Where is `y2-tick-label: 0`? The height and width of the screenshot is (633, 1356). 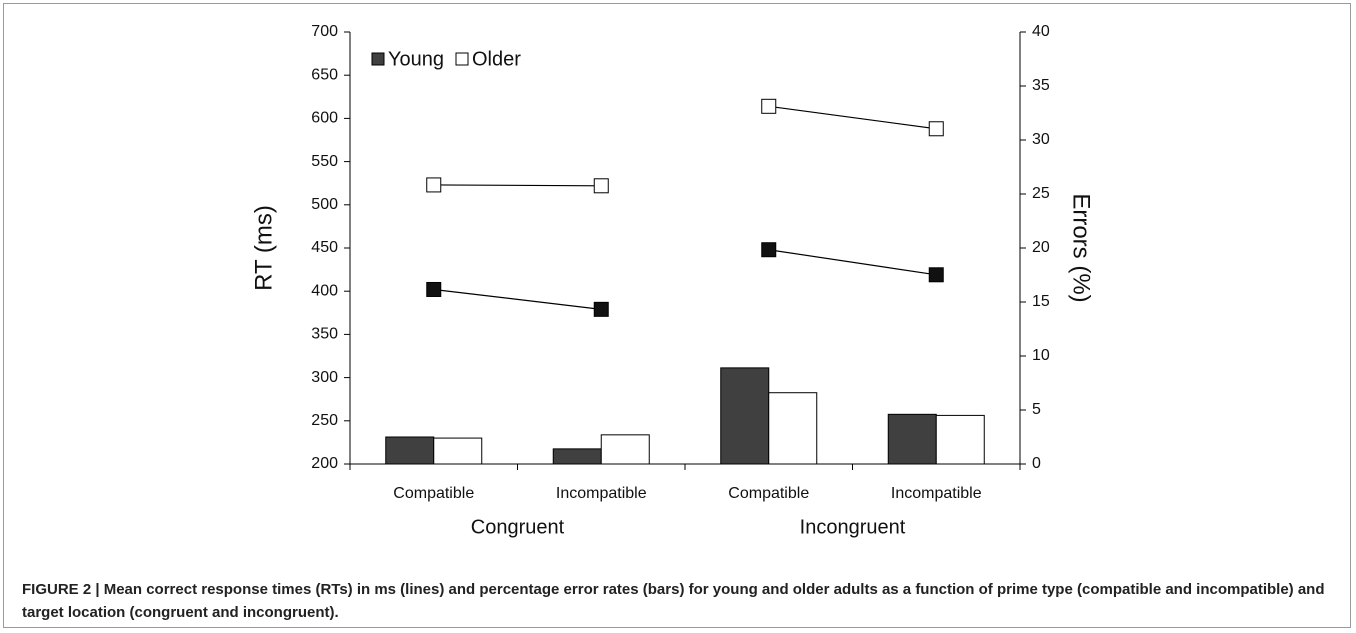
y2-tick-label: 0 is located at coordinates (1036, 463).